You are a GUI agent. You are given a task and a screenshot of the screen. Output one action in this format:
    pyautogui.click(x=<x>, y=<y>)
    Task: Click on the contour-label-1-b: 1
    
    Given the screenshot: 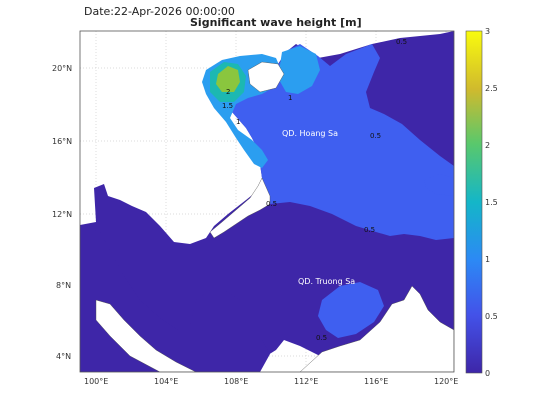 What is the action you would take?
    pyautogui.click(x=238, y=122)
    